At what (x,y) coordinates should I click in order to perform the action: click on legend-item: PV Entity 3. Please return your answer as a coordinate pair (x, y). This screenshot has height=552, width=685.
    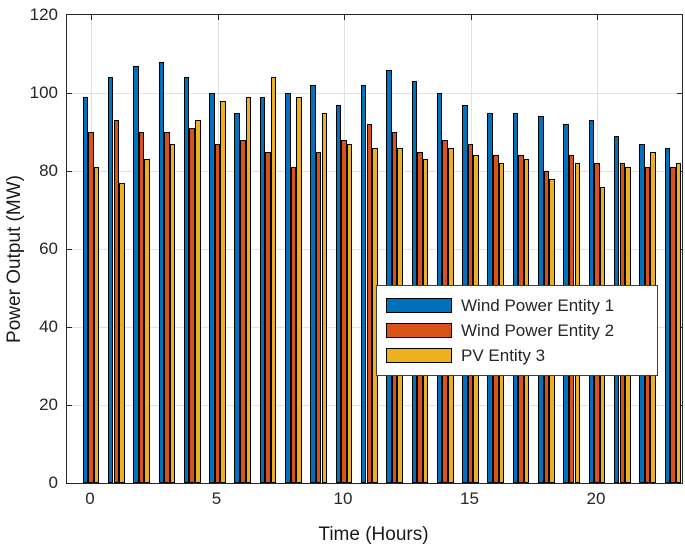
    Looking at the image, I should click on (517, 355).